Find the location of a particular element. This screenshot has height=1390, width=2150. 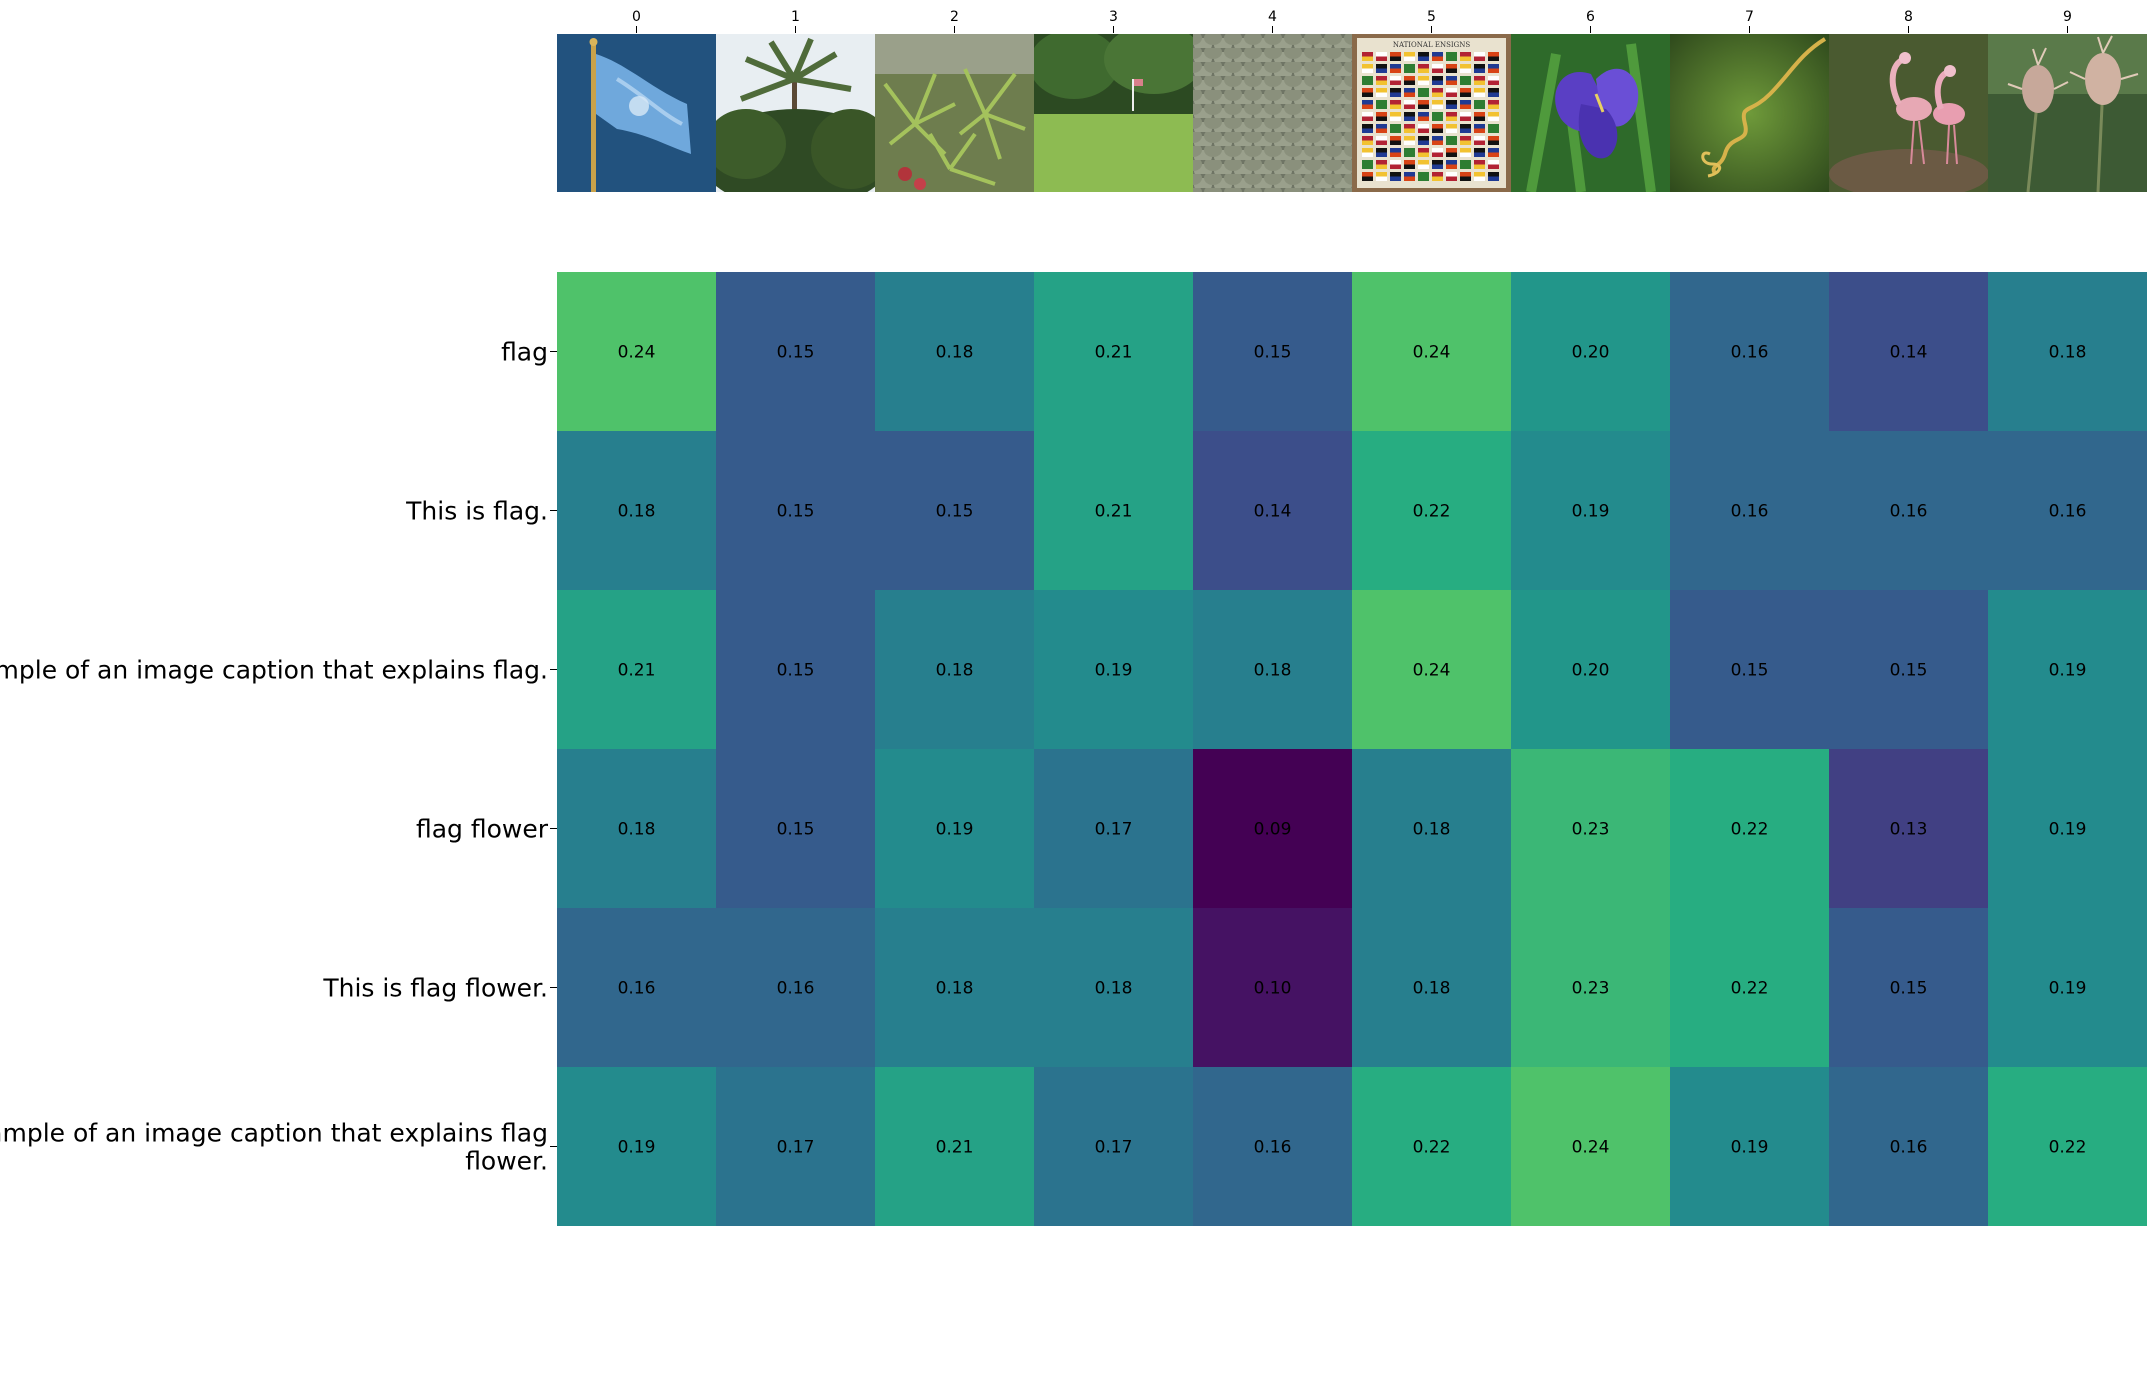

column-image-5: NATIONAL ENSIGNS is located at coordinates (1431, 113).